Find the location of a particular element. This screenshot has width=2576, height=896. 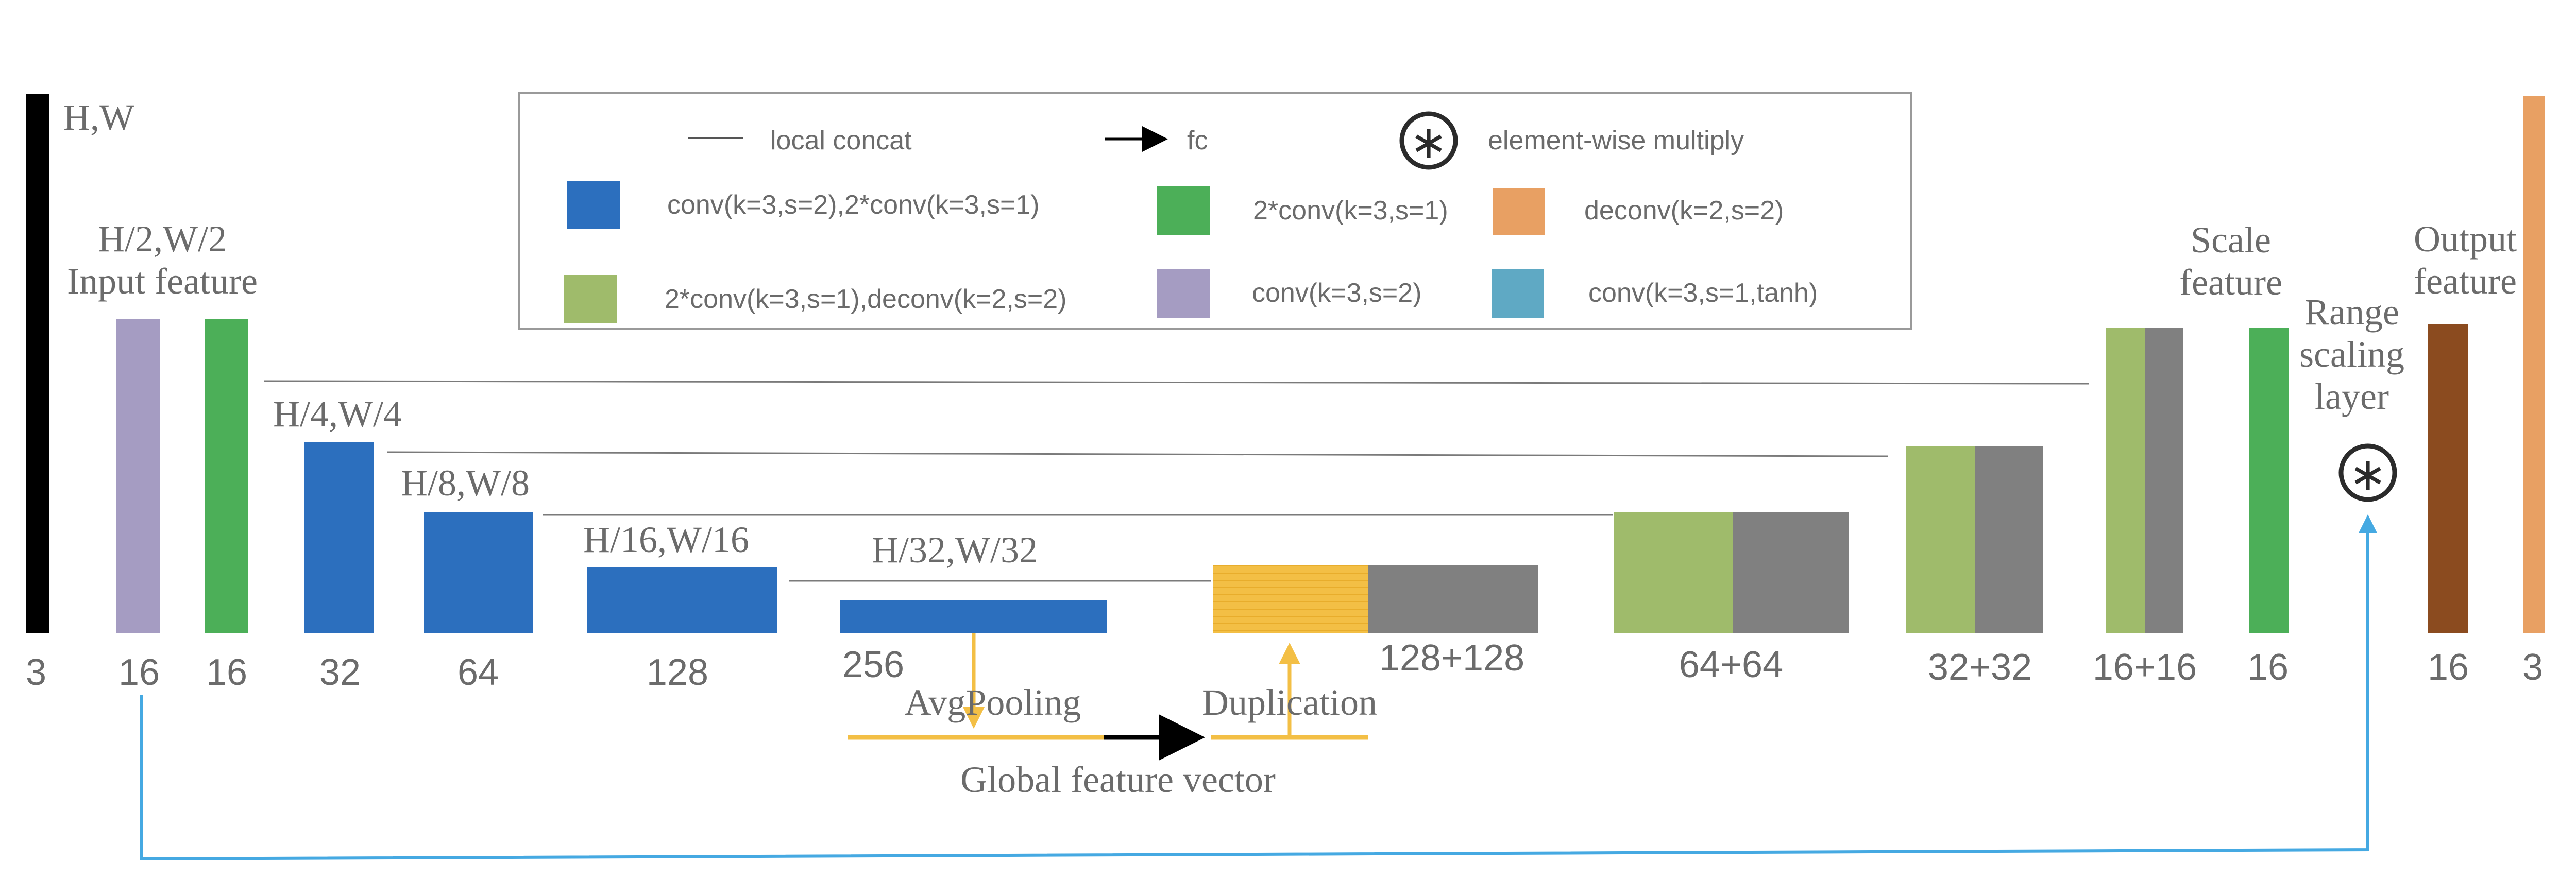

channel-label: 64 is located at coordinates (478, 672).